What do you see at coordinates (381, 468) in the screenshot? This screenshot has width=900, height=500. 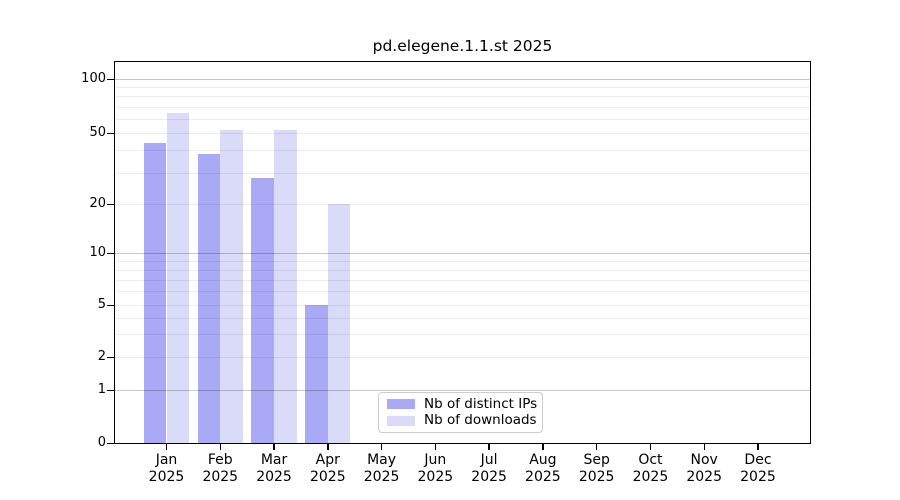 I see `x-tick-label: May 2025` at bounding box center [381, 468].